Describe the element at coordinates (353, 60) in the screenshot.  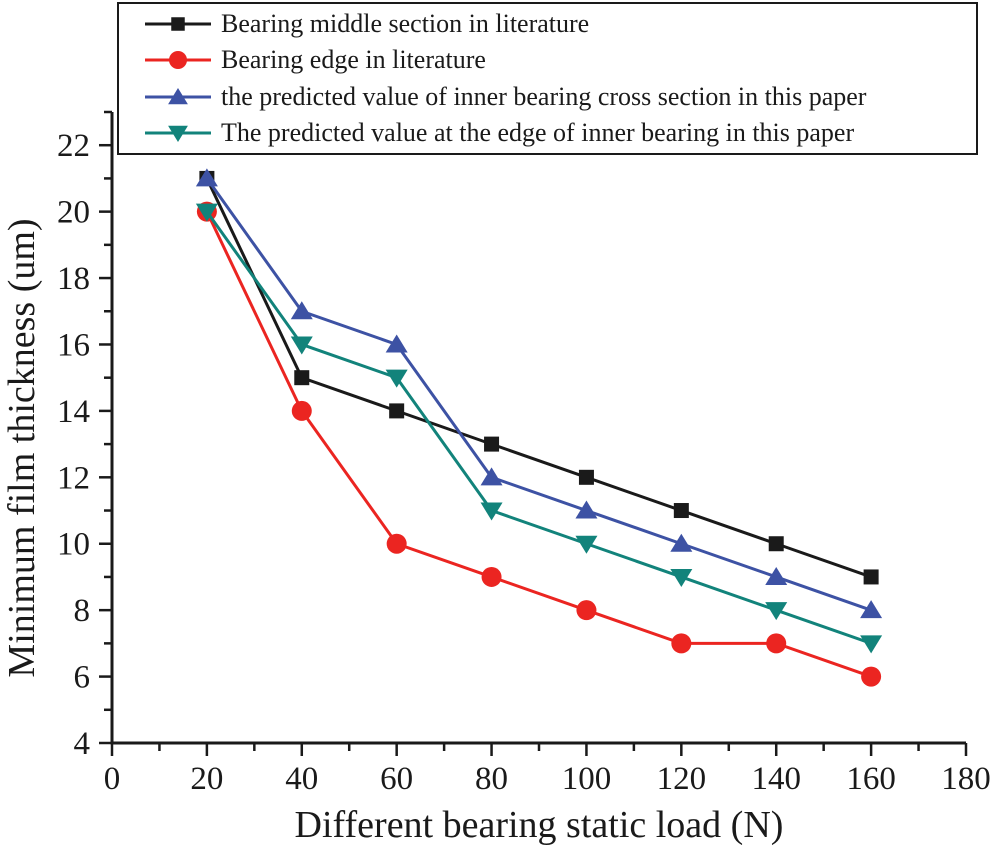
I see `legend-item-label: Bearing edge in literature` at that location.